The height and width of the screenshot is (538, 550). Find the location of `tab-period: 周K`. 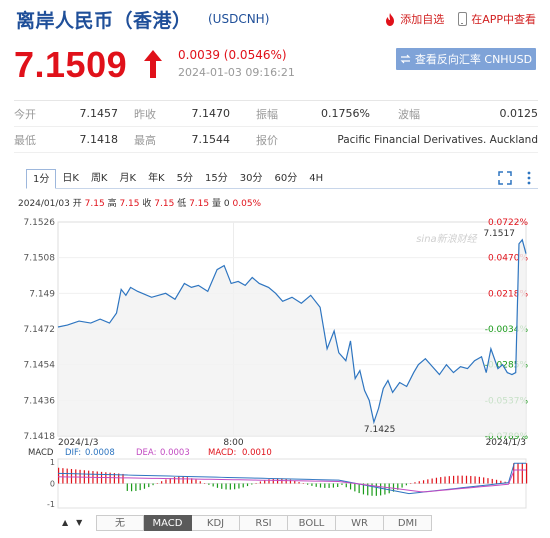

tab-period: 周K is located at coordinates (99, 178).